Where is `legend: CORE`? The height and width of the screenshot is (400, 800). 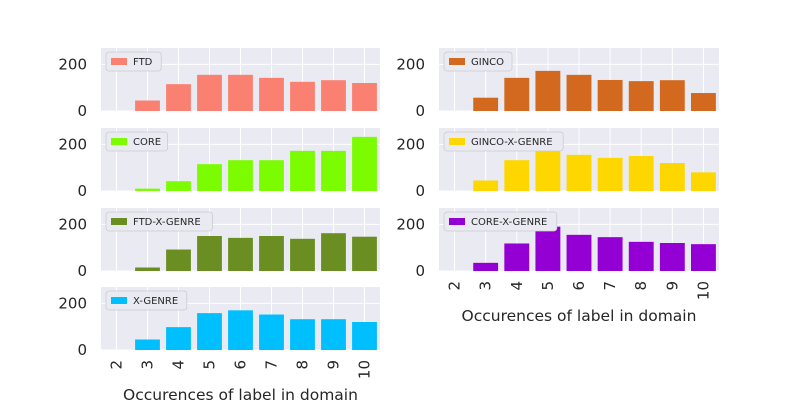
legend: CORE is located at coordinates (136, 141).